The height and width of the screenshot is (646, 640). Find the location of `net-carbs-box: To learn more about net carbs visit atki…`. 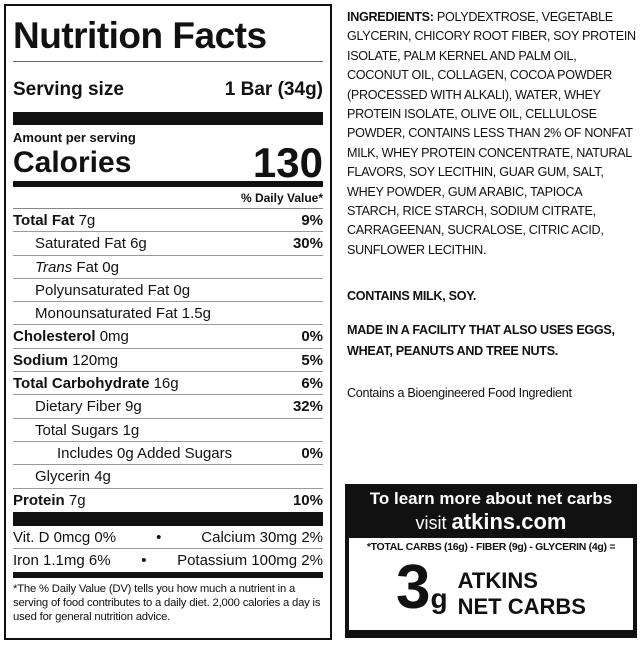

net-carbs-box: To learn more about net carbs visit atki… is located at coordinates (491, 561).